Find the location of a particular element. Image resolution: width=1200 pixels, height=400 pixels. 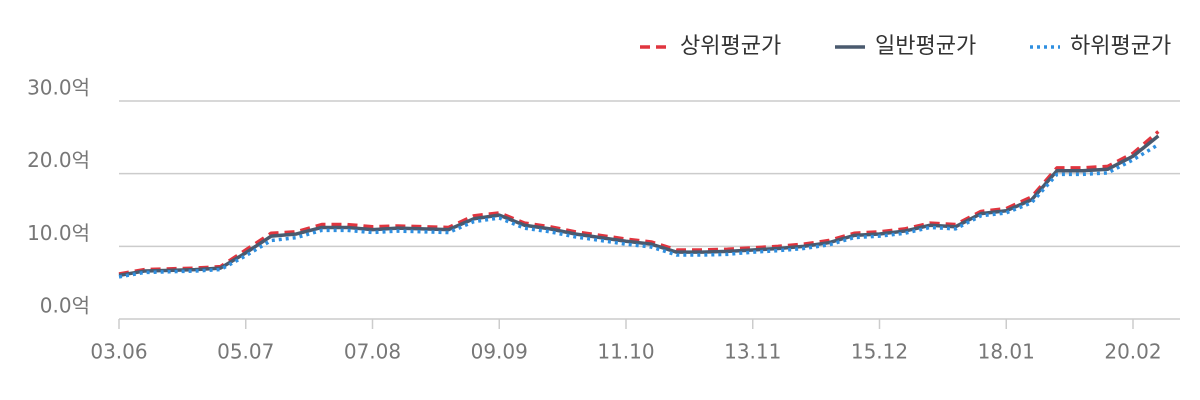

legend-label: 상위평균가 is located at coordinates (730, 46).